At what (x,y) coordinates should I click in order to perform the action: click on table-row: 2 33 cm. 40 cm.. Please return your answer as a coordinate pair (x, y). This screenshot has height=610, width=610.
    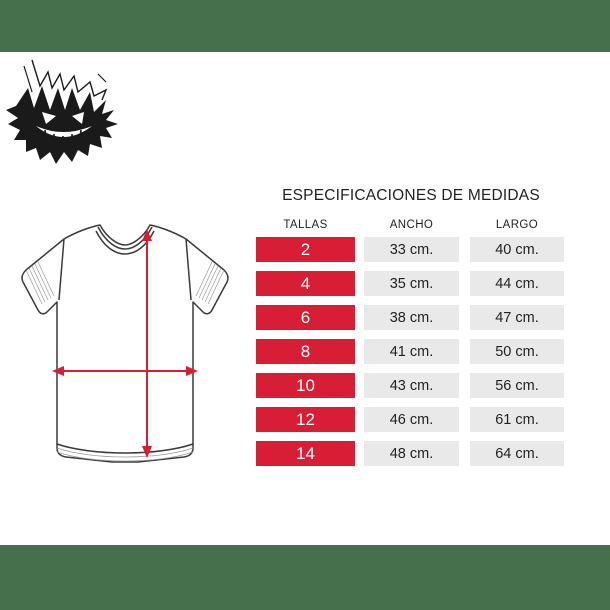
    Looking at the image, I should click on (411, 249).